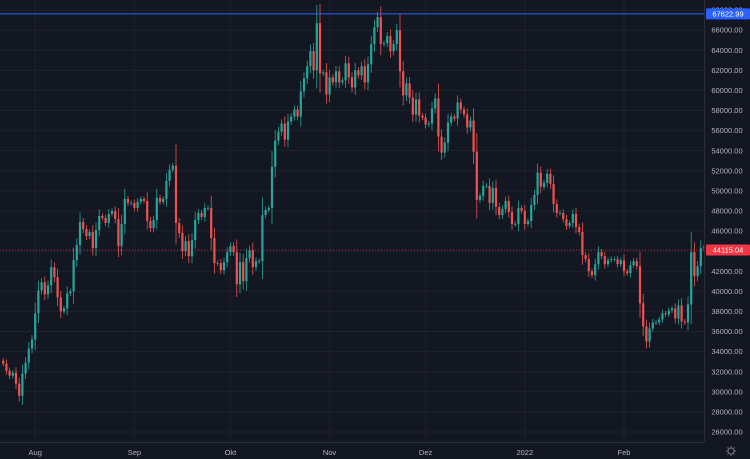 The height and width of the screenshot is (459, 750). Describe the element at coordinates (352, 450) in the screenshot. I see `time-axis` at that location.